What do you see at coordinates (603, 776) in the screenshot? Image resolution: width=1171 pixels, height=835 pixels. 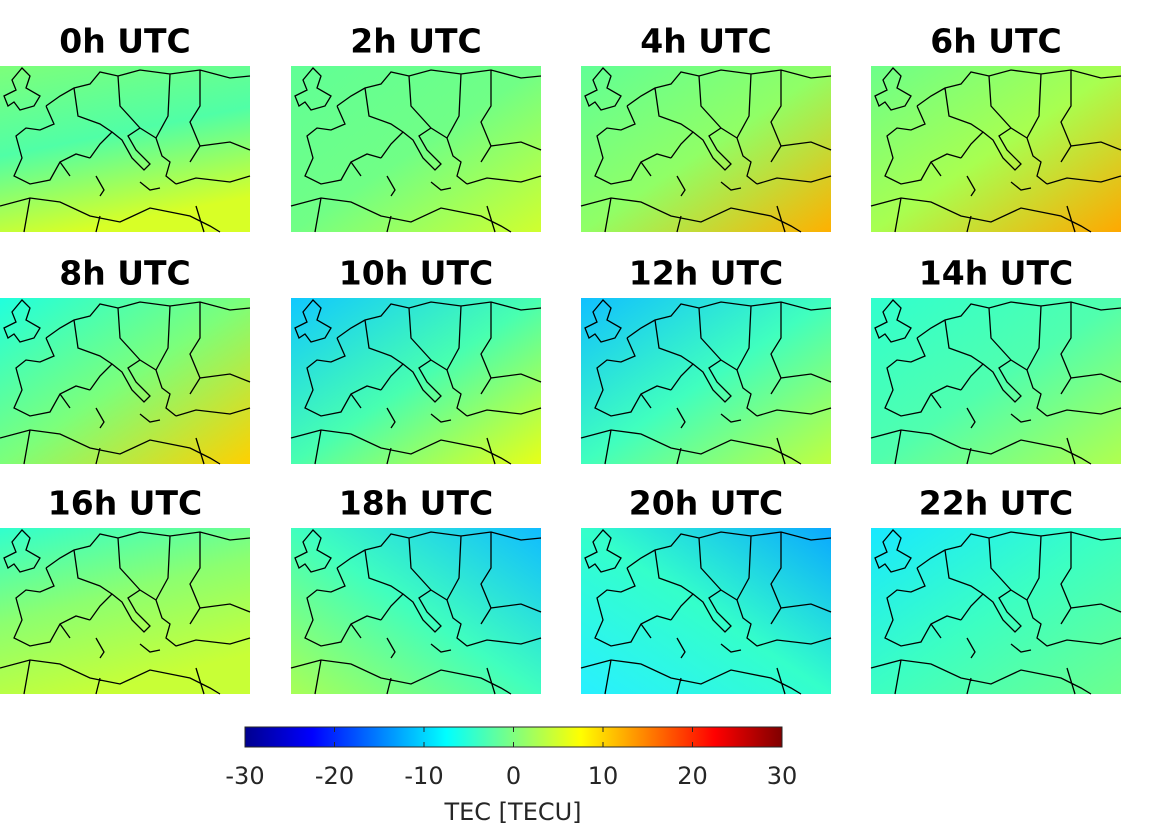 I see `colorbar-tick-label: 10` at bounding box center [603, 776].